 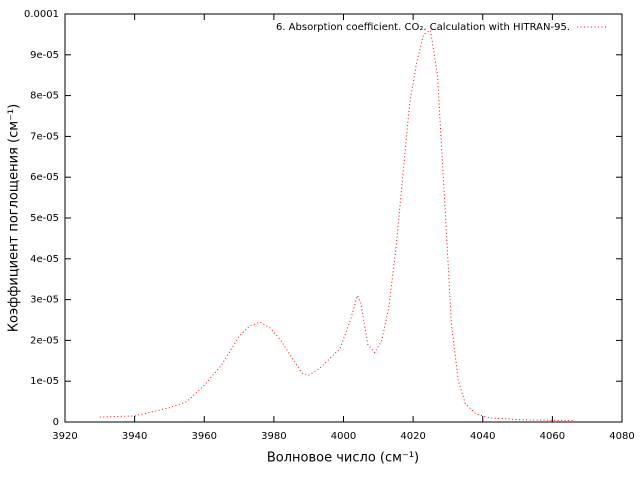 I want to click on y-tick-label: 3e-05, so click(x=44, y=300).